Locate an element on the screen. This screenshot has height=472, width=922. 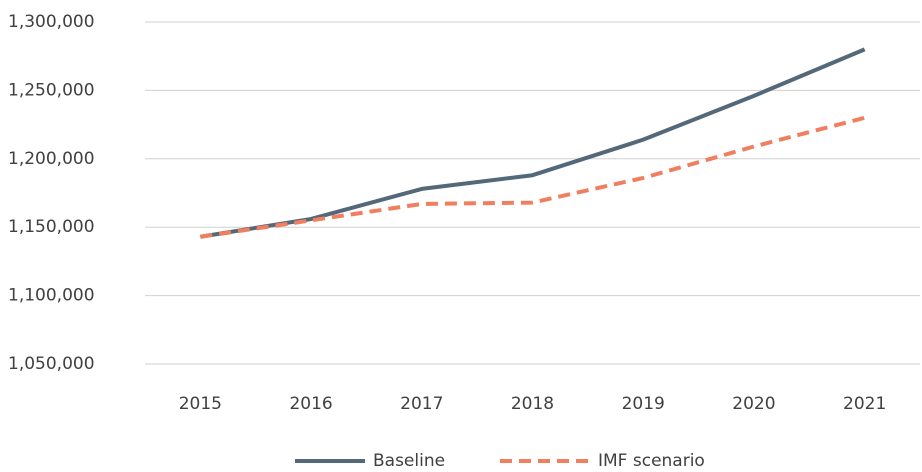
x-tick-label: 2020 is located at coordinates (753, 404).